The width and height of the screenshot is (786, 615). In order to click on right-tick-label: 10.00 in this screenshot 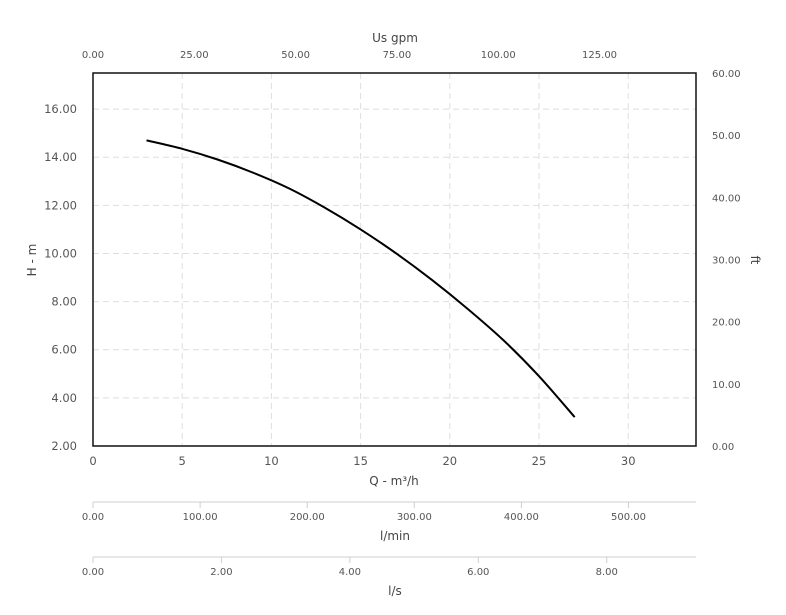, I will do `click(726, 385)`.